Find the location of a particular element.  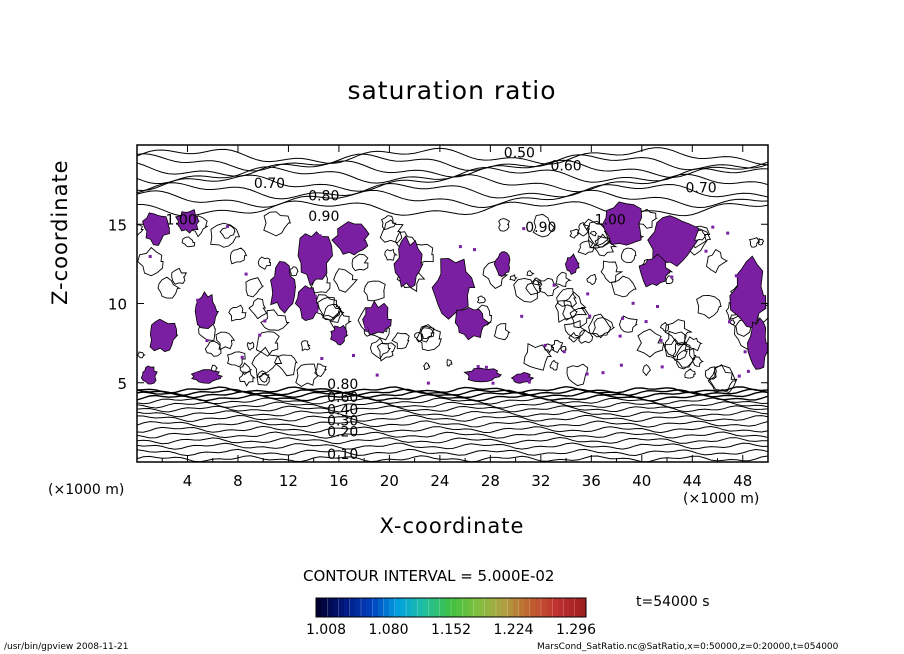

colorbar: 1.008 1.080 1.152 1.224 1.296 is located at coordinates (451, 617).